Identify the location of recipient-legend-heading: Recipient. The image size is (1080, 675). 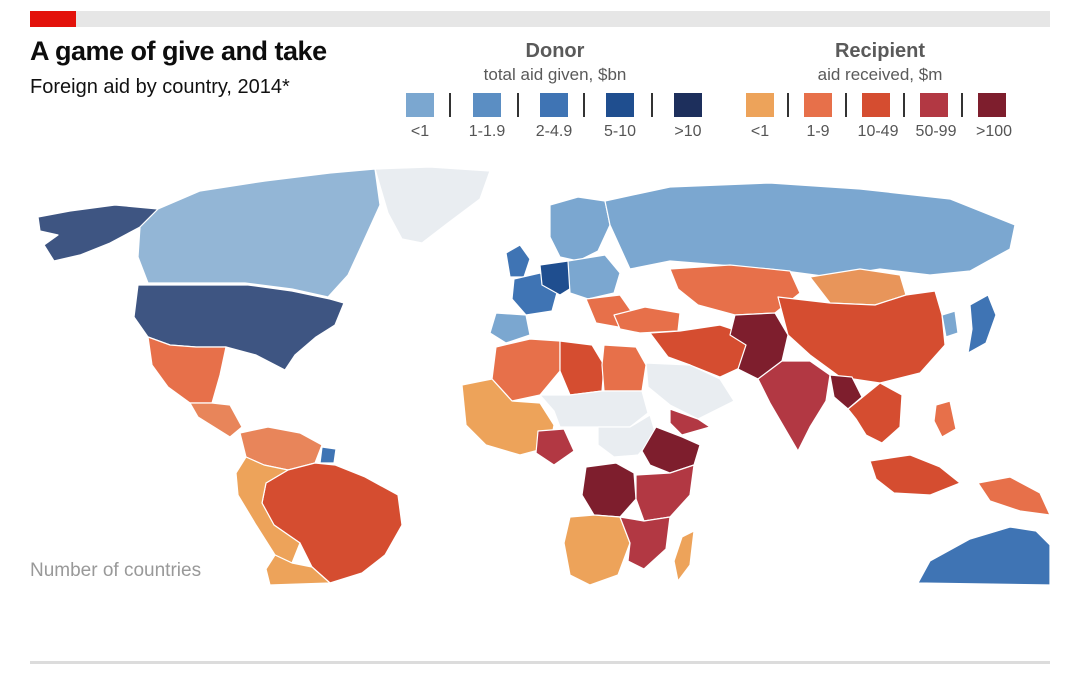
(880, 51).